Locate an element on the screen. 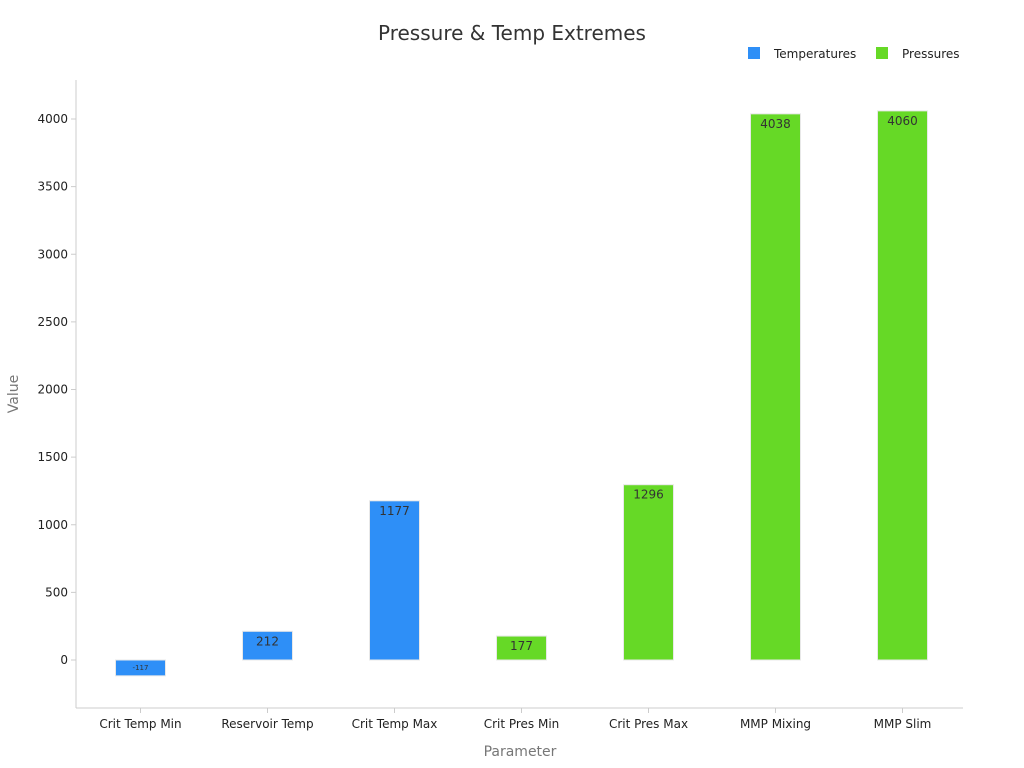 This screenshot has height=768, width=1024. x-tick-label: Reservoir Temp is located at coordinates (267, 724).